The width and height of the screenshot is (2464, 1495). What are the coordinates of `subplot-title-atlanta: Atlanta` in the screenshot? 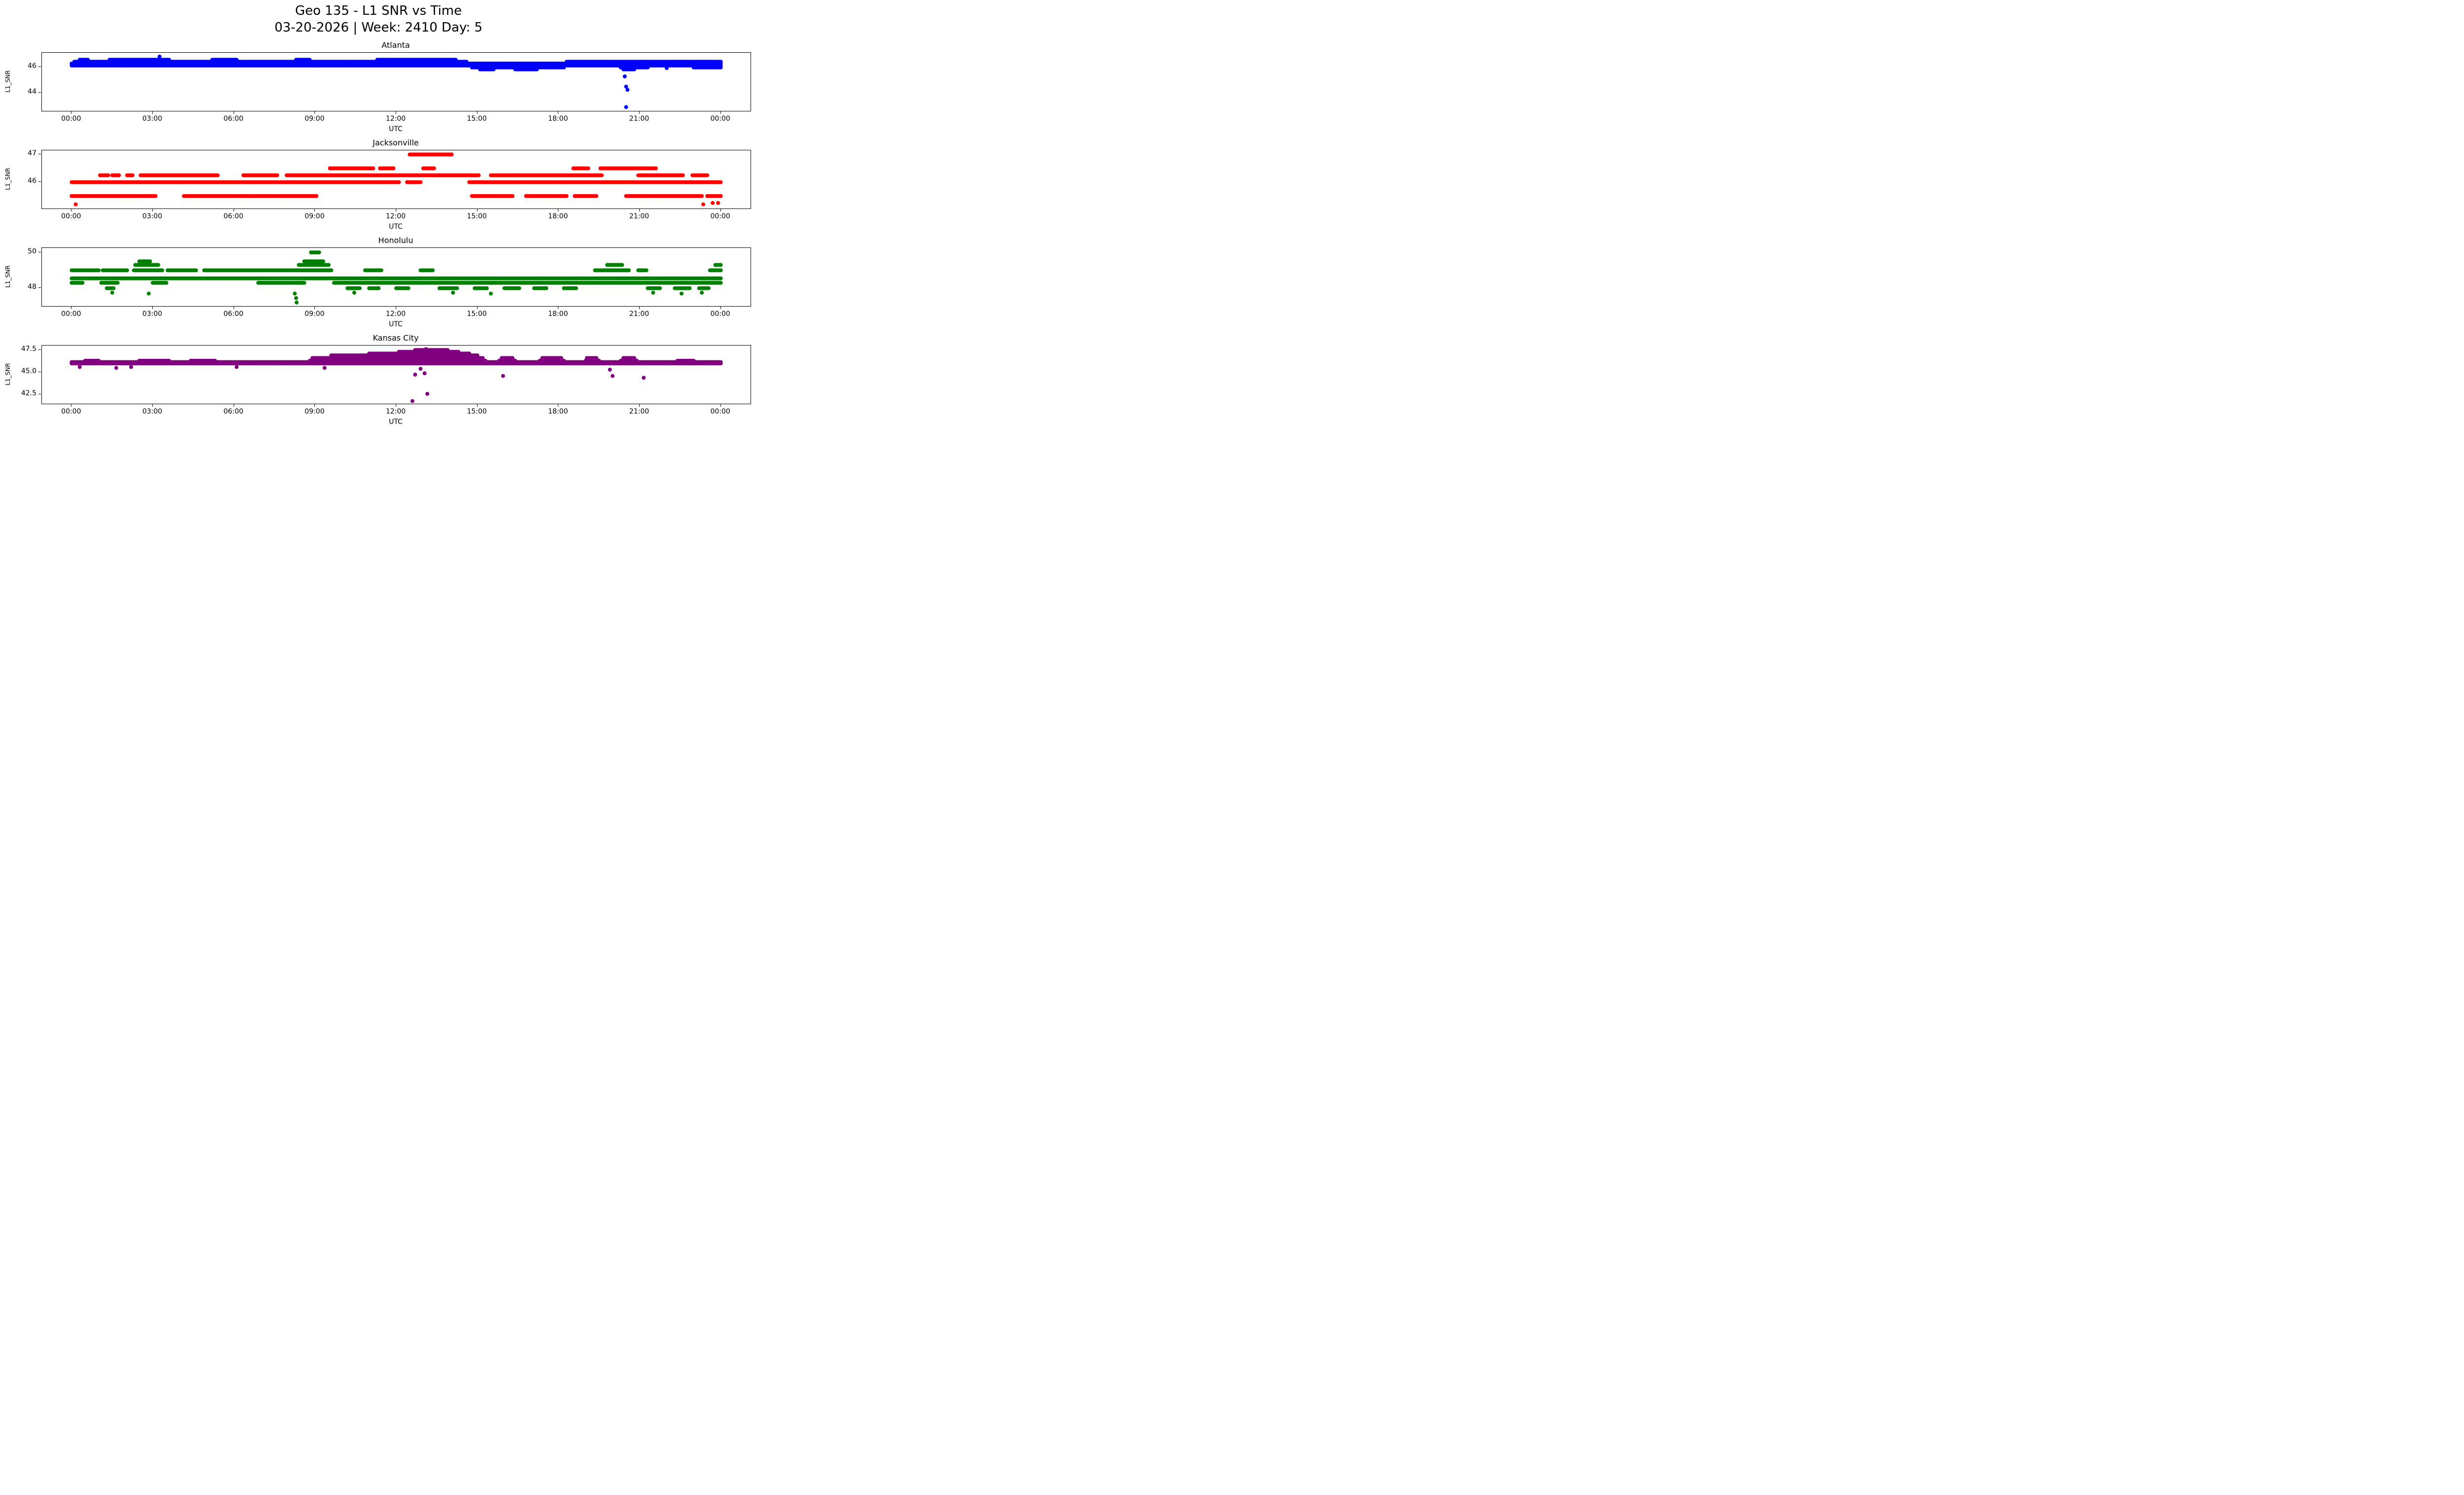 It's located at (395, 45).